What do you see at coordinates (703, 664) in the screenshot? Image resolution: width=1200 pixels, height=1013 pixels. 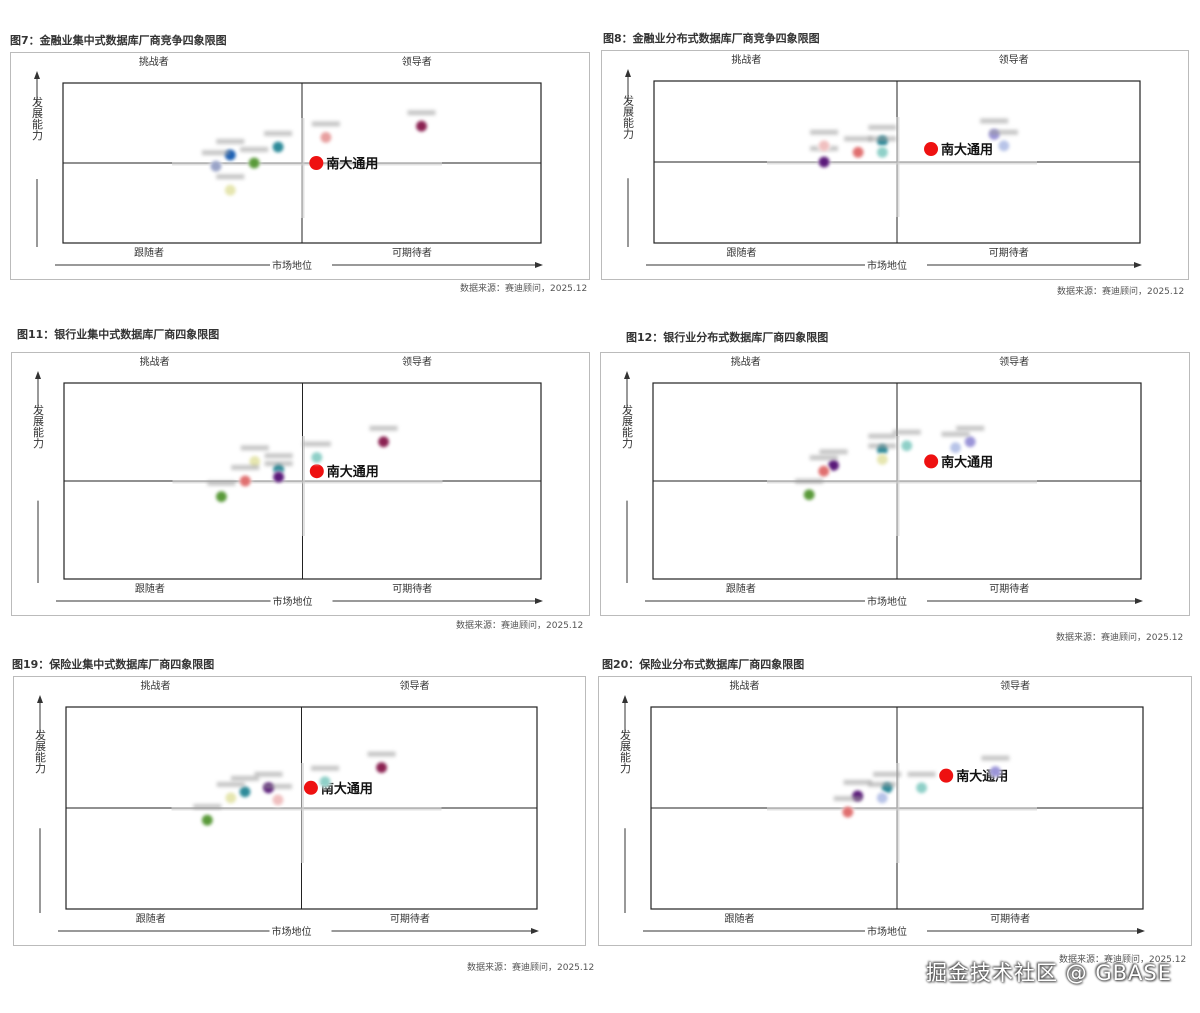 I see `chart-title: 图20：保险业分布式数据库厂商四象限图` at bounding box center [703, 664].